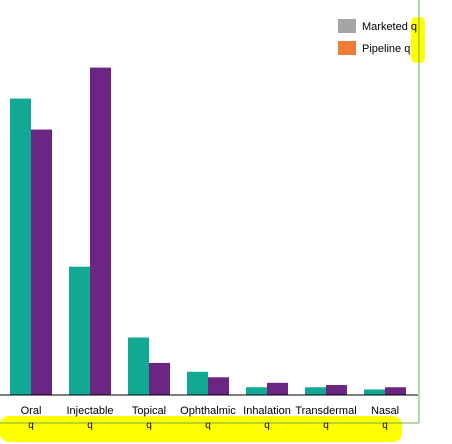 This screenshot has height=444, width=452. What do you see at coordinates (389, 27) in the screenshot?
I see `legend-label-marketed: Marketed q` at bounding box center [389, 27].